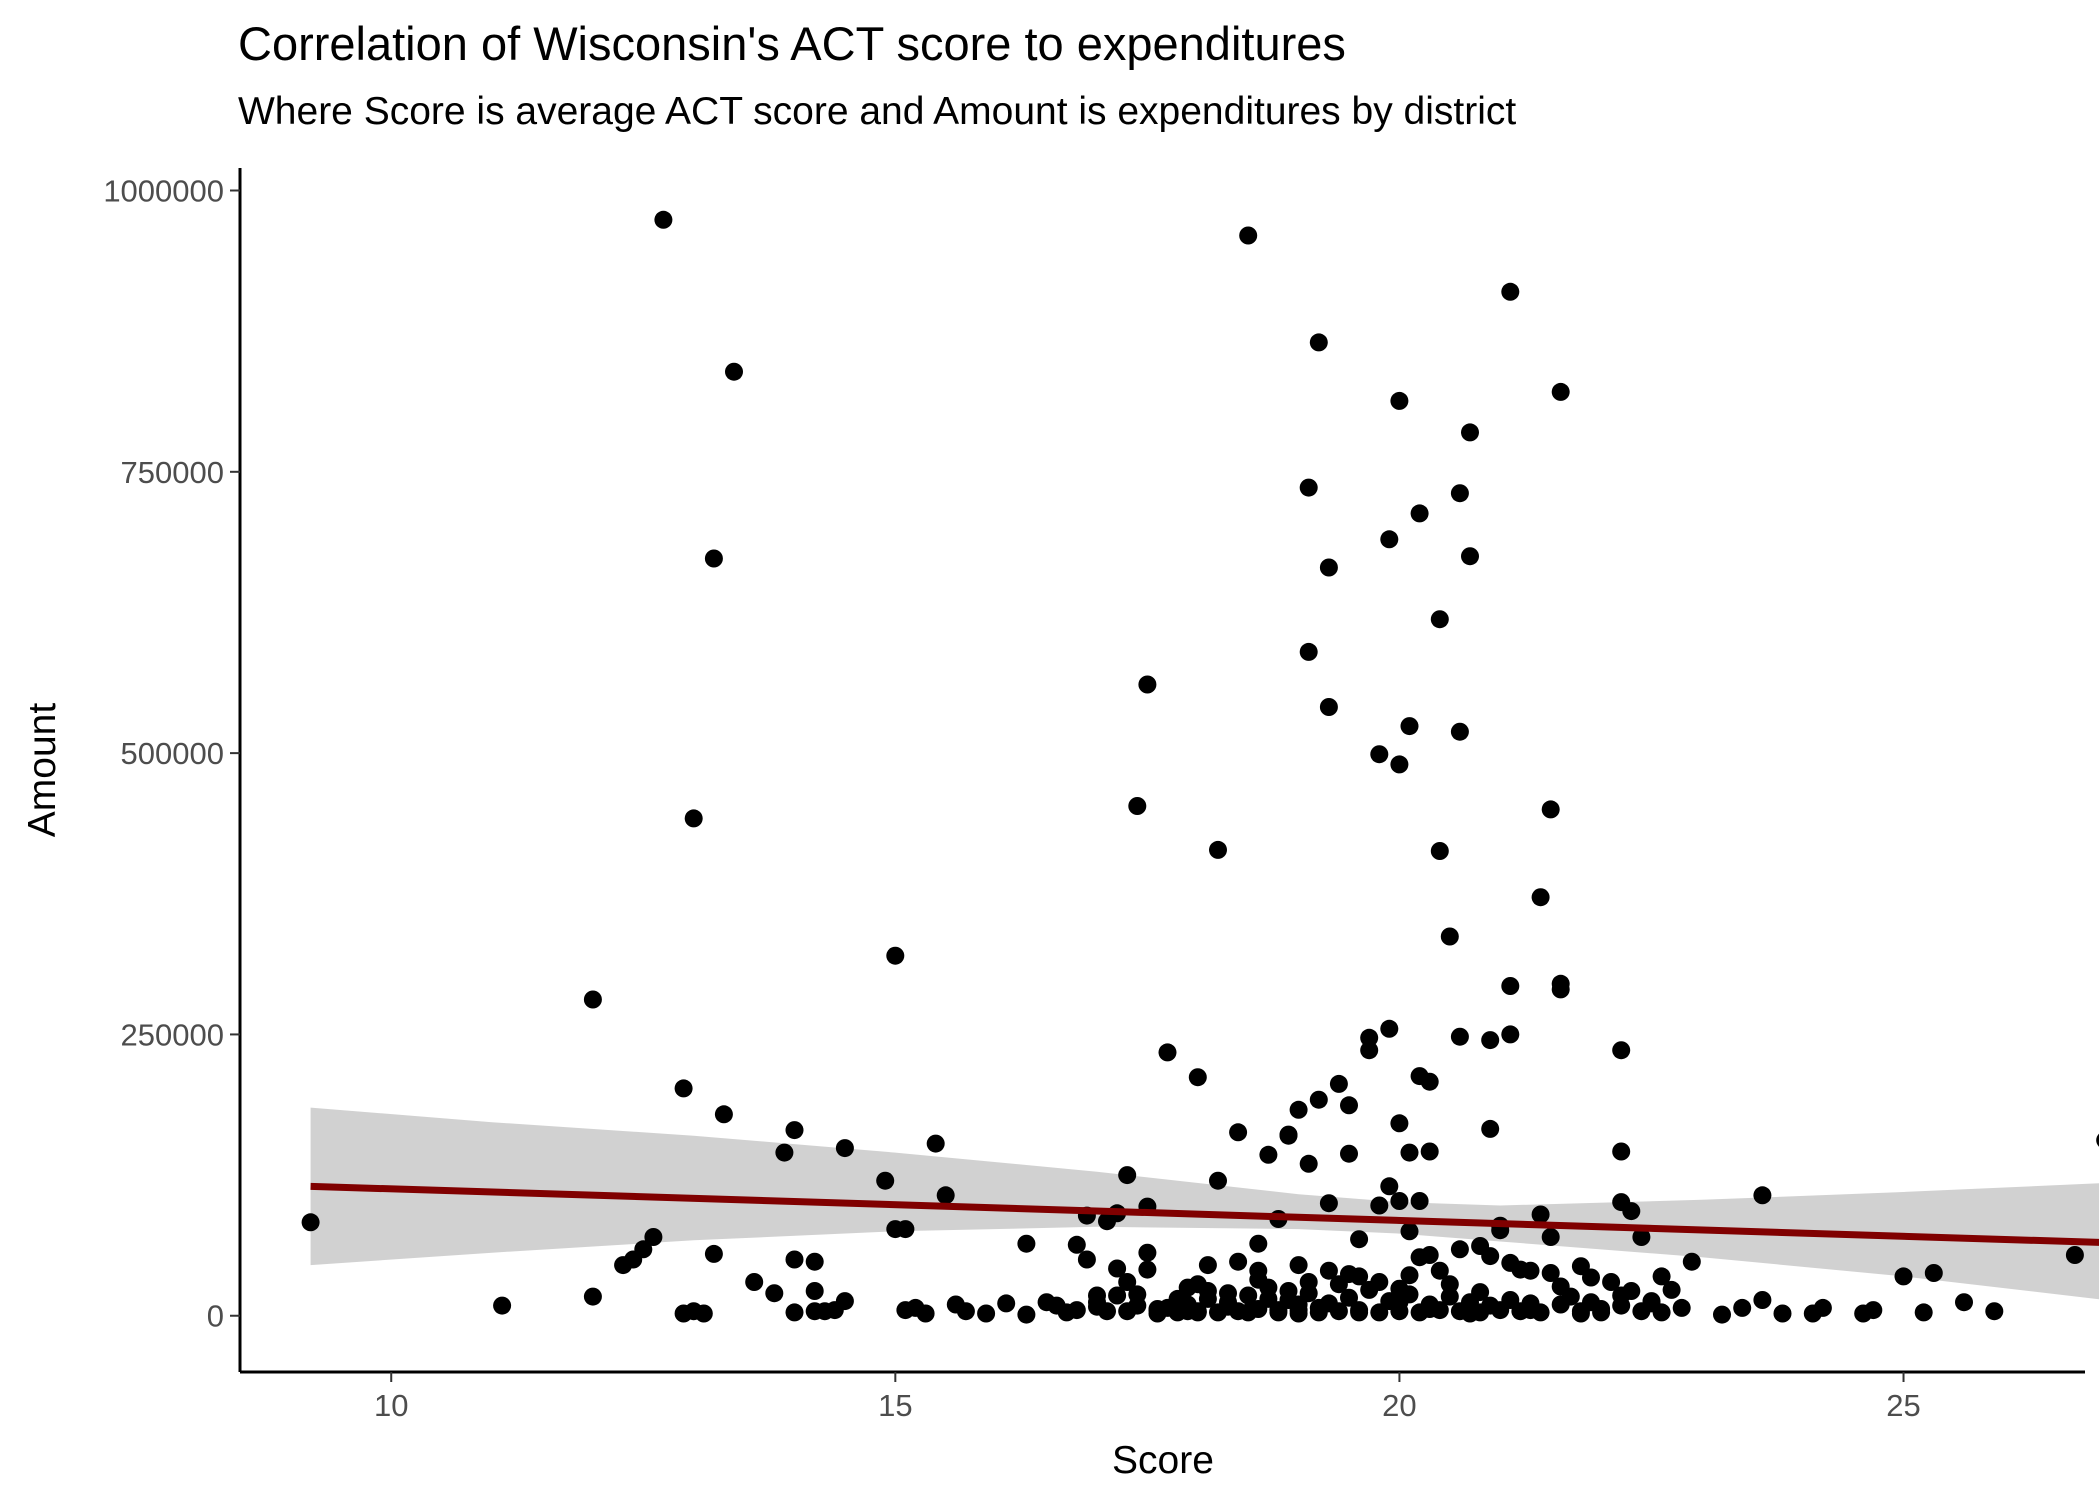 Image resolution: width=2099 pixels, height=1499 pixels. What do you see at coordinates (215, 1316) in the screenshot?
I see `y-tick-label: 0` at bounding box center [215, 1316].